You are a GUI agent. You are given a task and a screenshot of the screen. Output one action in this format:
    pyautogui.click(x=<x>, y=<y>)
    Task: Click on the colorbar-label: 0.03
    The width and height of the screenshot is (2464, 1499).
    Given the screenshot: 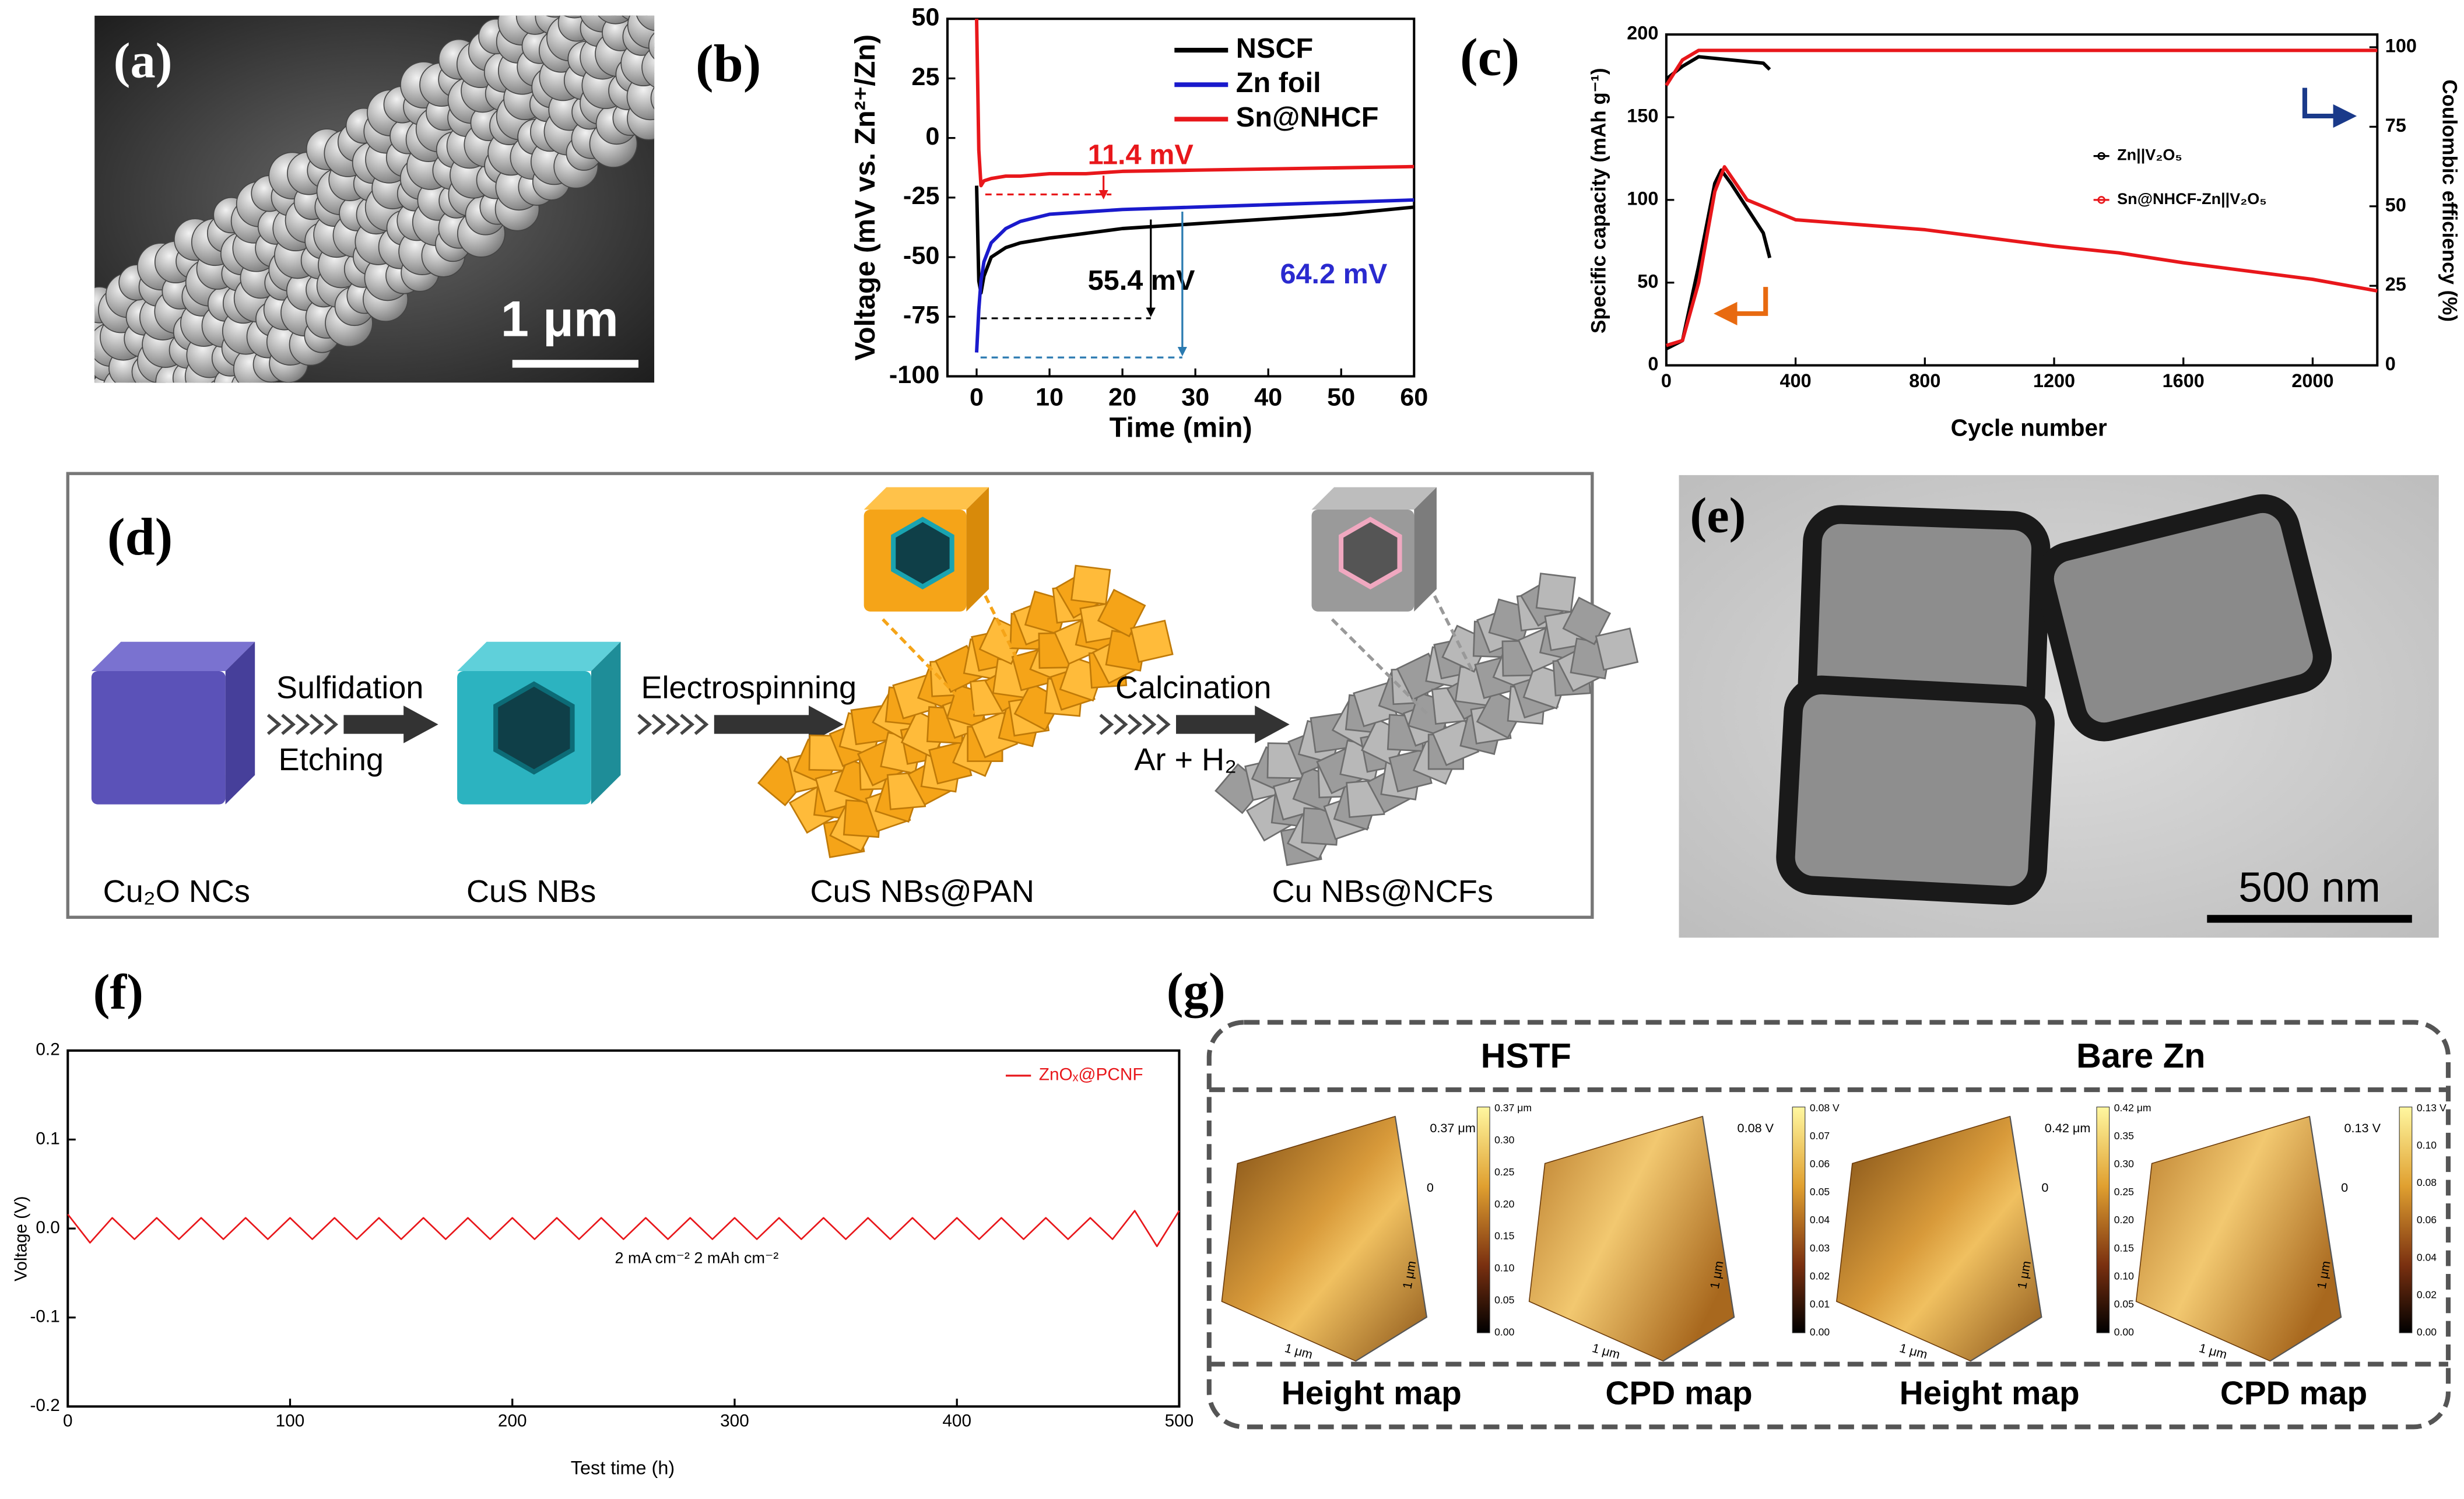 What is the action you would take?
    pyautogui.click(x=1820, y=1248)
    